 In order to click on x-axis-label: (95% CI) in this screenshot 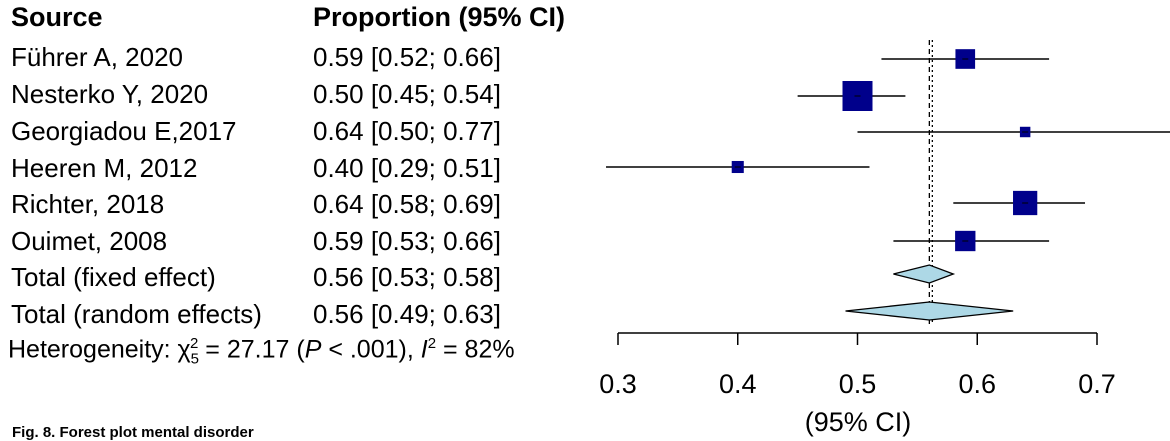, I will do `click(858, 422)`.